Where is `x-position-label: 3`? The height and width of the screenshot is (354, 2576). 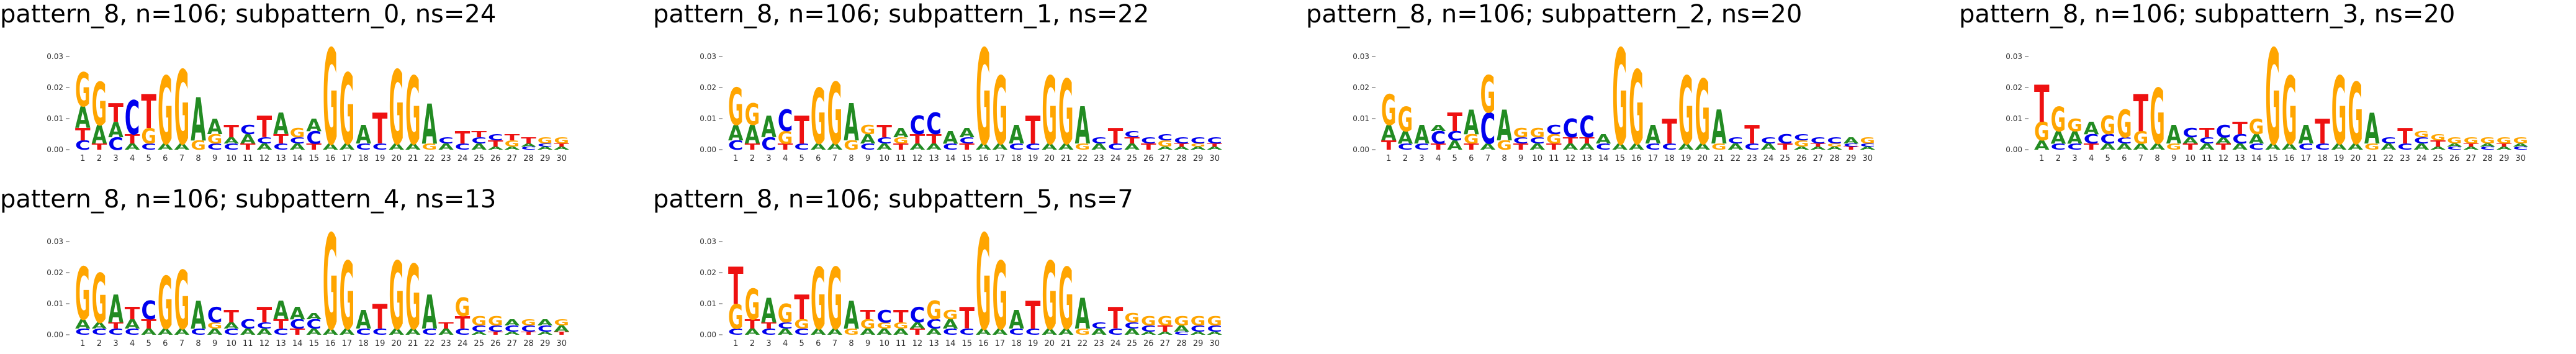
x-position-label: 3 is located at coordinates (2074, 158).